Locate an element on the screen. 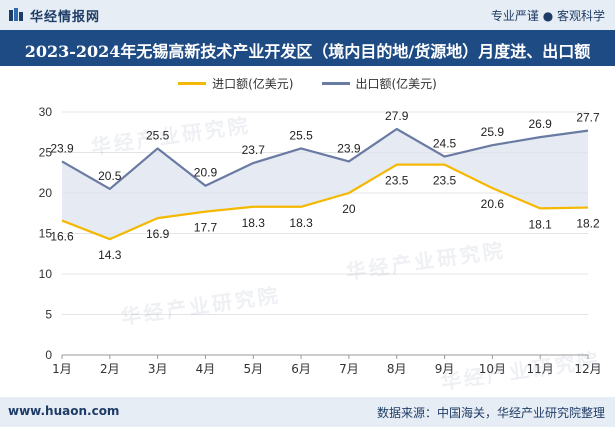 The image size is (615, 427). x-tick-label: 6月 is located at coordinates (301, 369).